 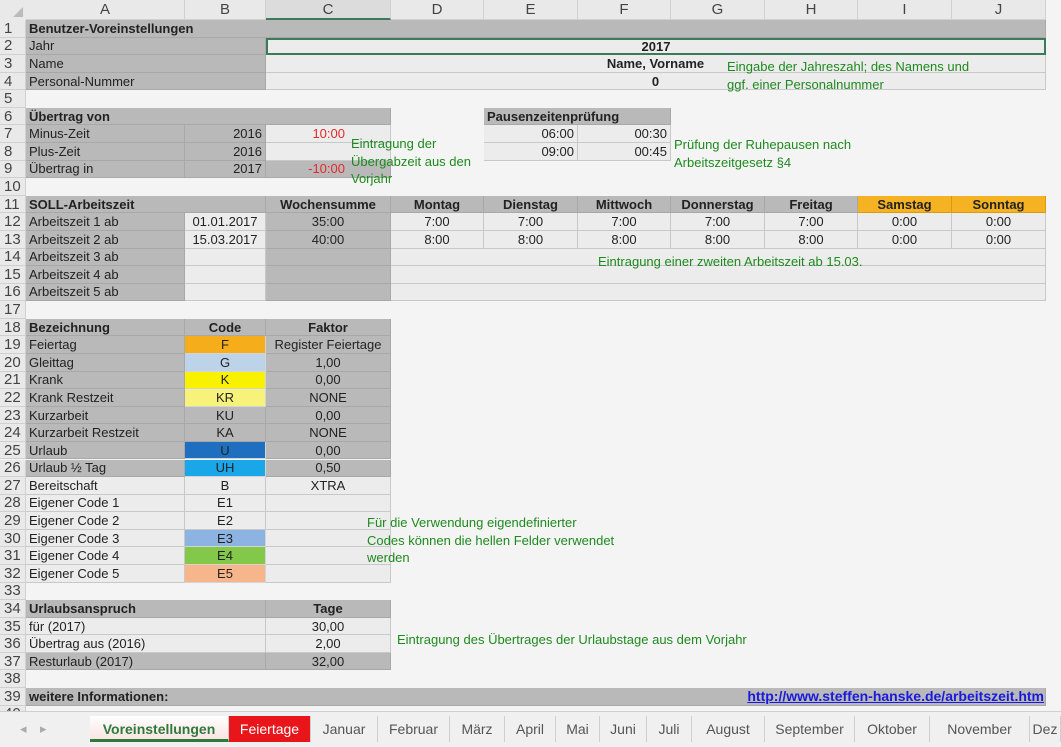 I want to click on cell-A11: SOLL-Arbeitszeit, so click(x=146, y=204).